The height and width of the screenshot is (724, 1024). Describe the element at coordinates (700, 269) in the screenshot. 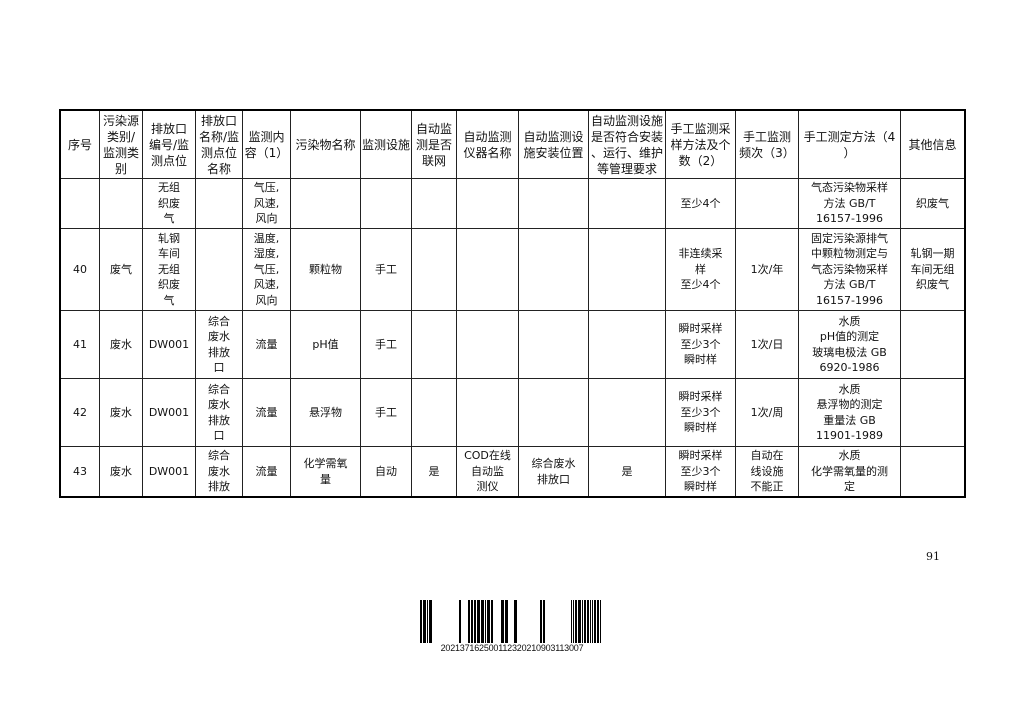

I see `table-cell: 非连续采 样 至少4个` at that location.